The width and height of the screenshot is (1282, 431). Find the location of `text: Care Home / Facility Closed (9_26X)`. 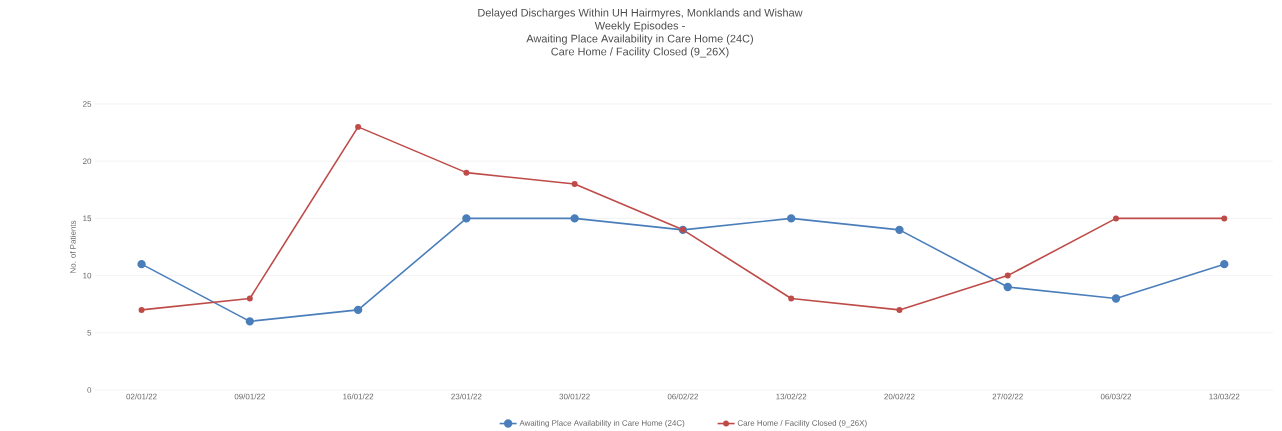

text: Care Home / Facility Closed (9_26X) is located at coordinates (640, 52).